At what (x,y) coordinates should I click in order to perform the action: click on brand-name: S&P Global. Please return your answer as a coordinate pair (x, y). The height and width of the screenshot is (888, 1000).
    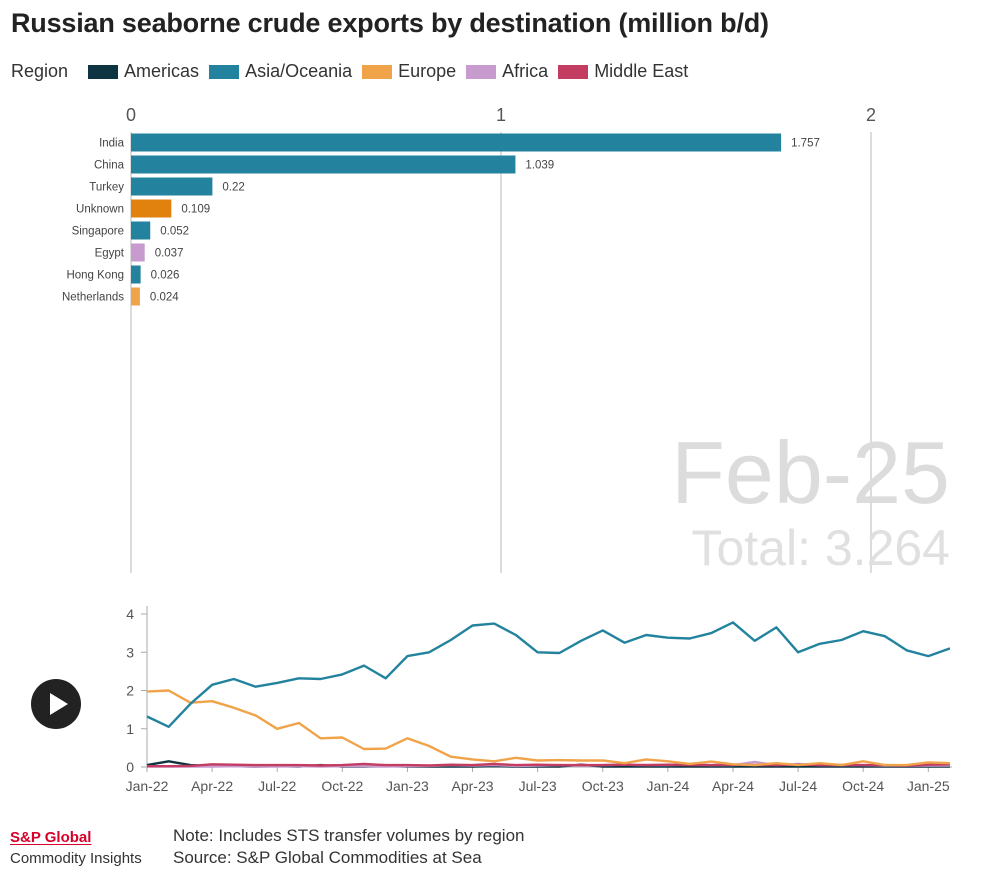
    Looking at the image, I should click on (51, 837).